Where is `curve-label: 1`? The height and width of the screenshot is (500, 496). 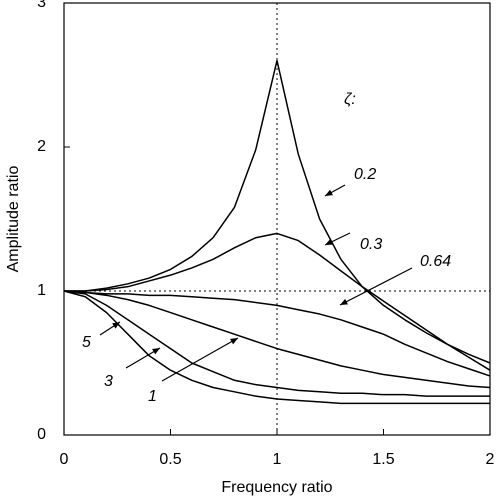
curve-label: 1 is located at coordinates (152, 396).